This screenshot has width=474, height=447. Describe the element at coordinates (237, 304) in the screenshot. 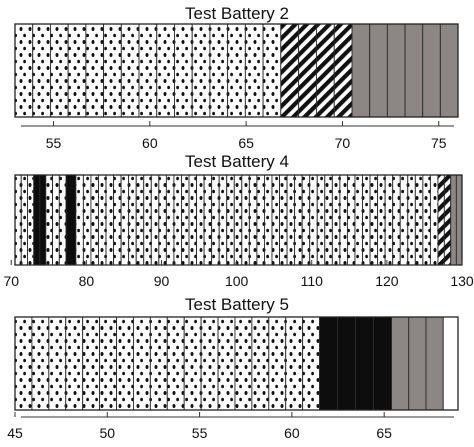

I see `chart-title: Test Battery 5` at that location.